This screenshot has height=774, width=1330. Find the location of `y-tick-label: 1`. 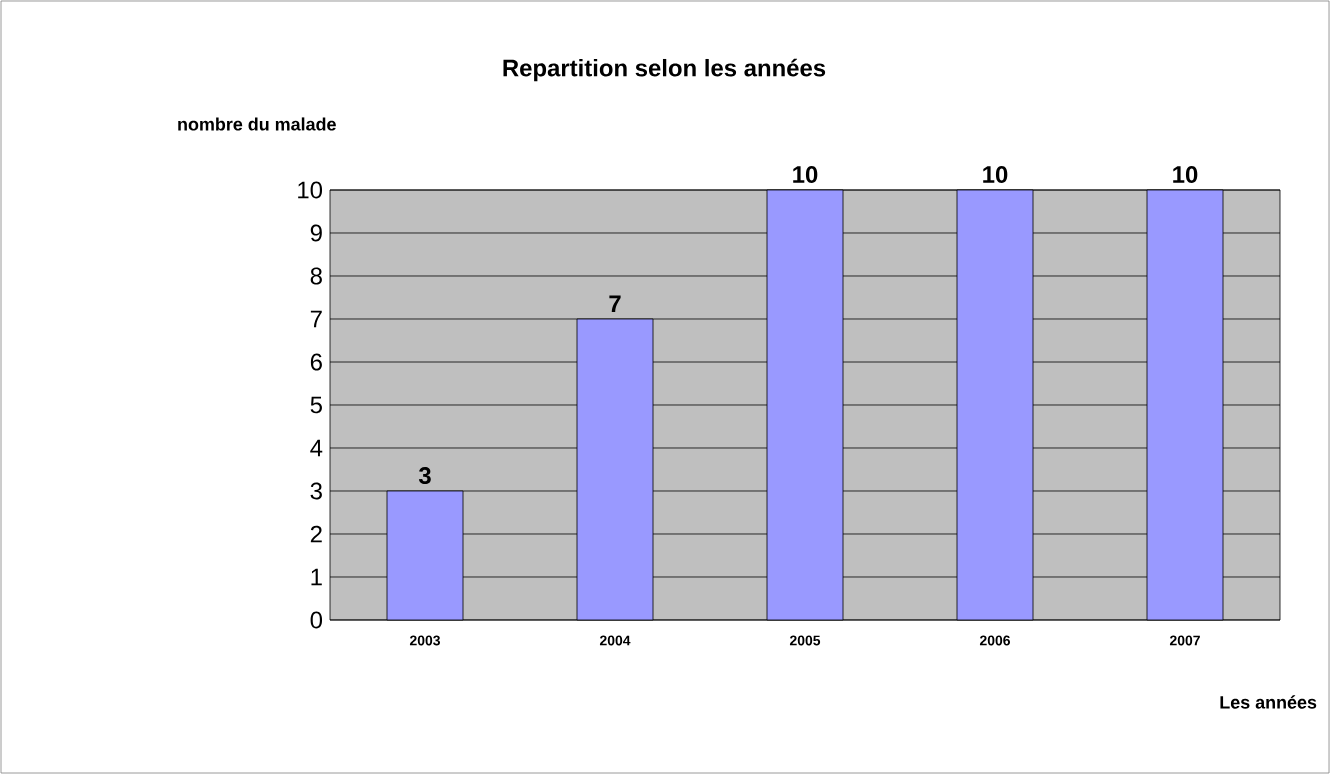

y-tick-label: 1 is located at coordinates (316, 577).